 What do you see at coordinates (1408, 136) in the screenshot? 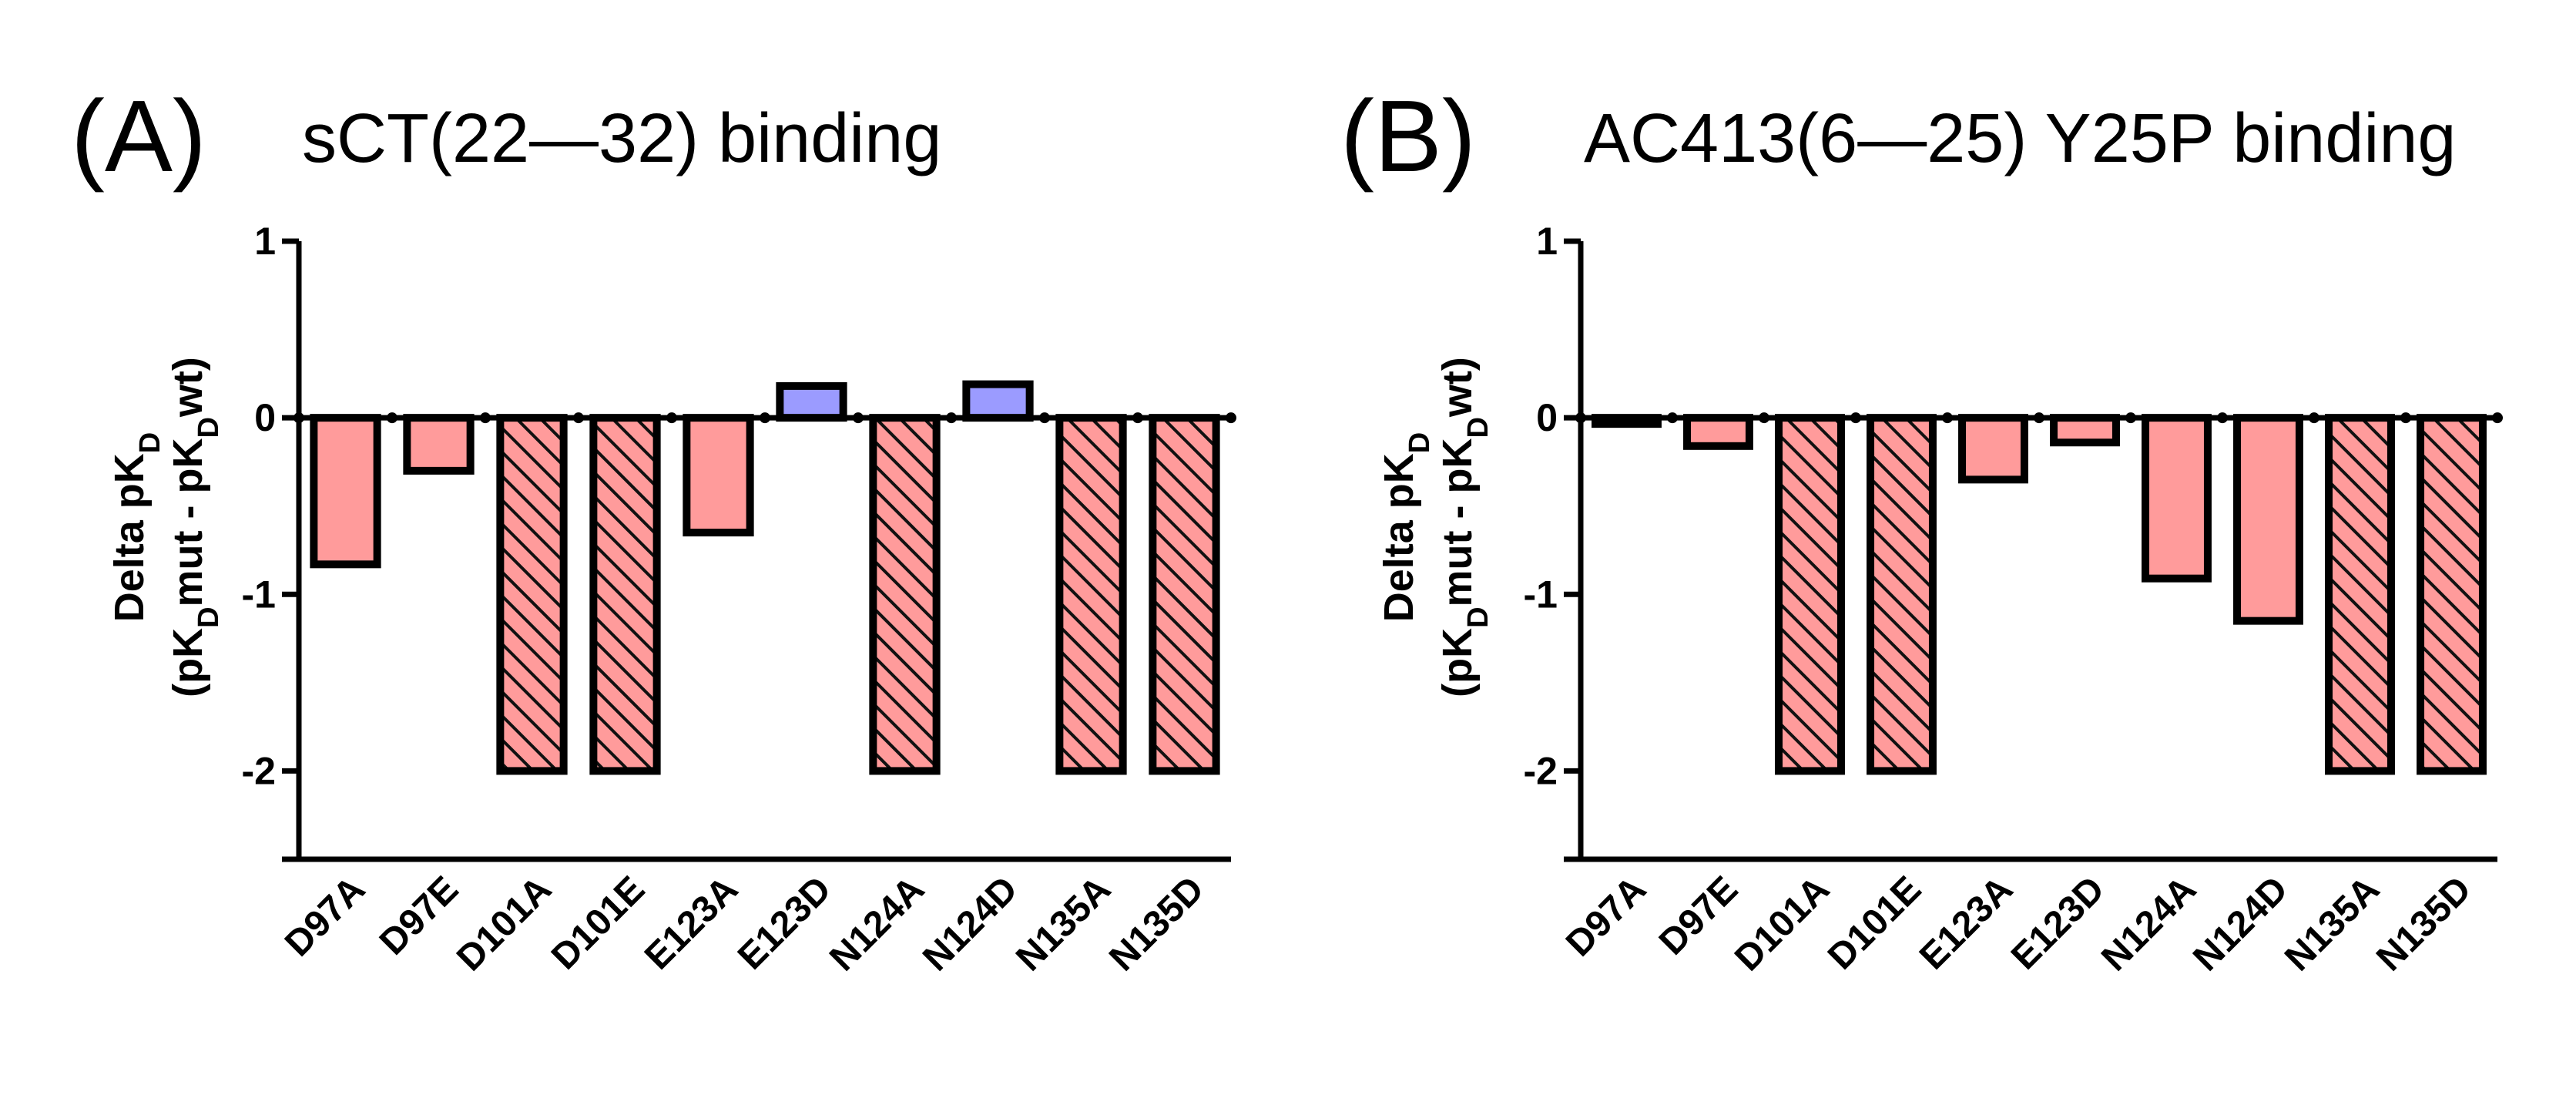
I see `panel-letter: (B)` at bounding box center [1408, 136].